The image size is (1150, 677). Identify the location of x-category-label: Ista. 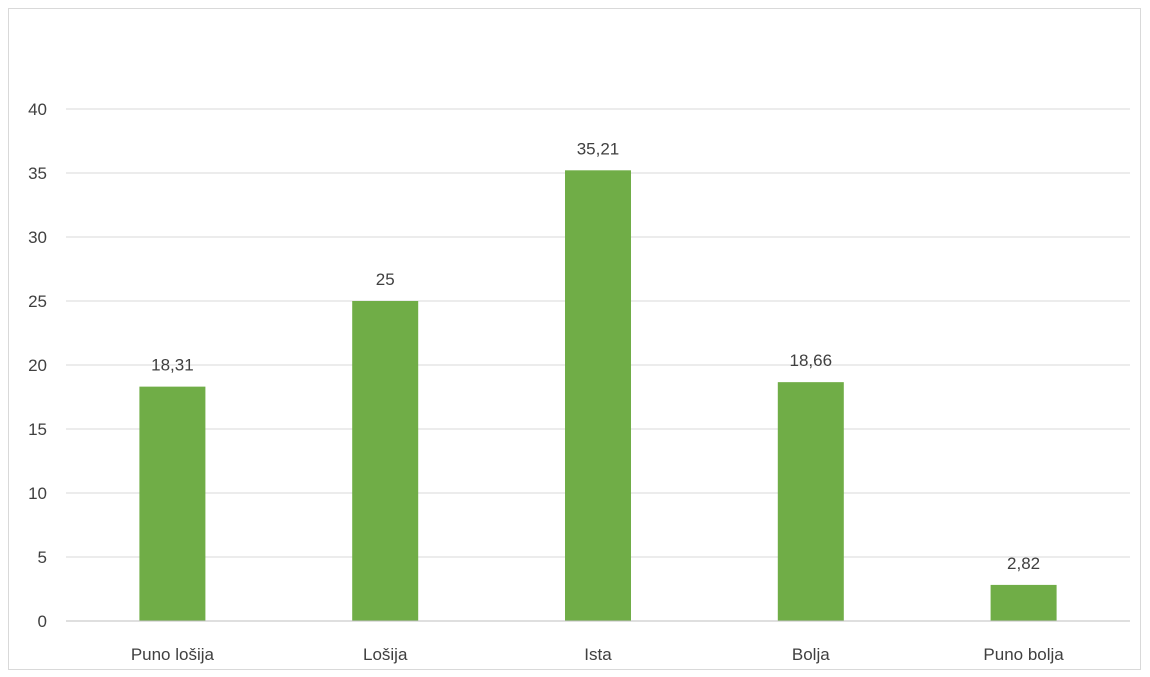
(598, 654).